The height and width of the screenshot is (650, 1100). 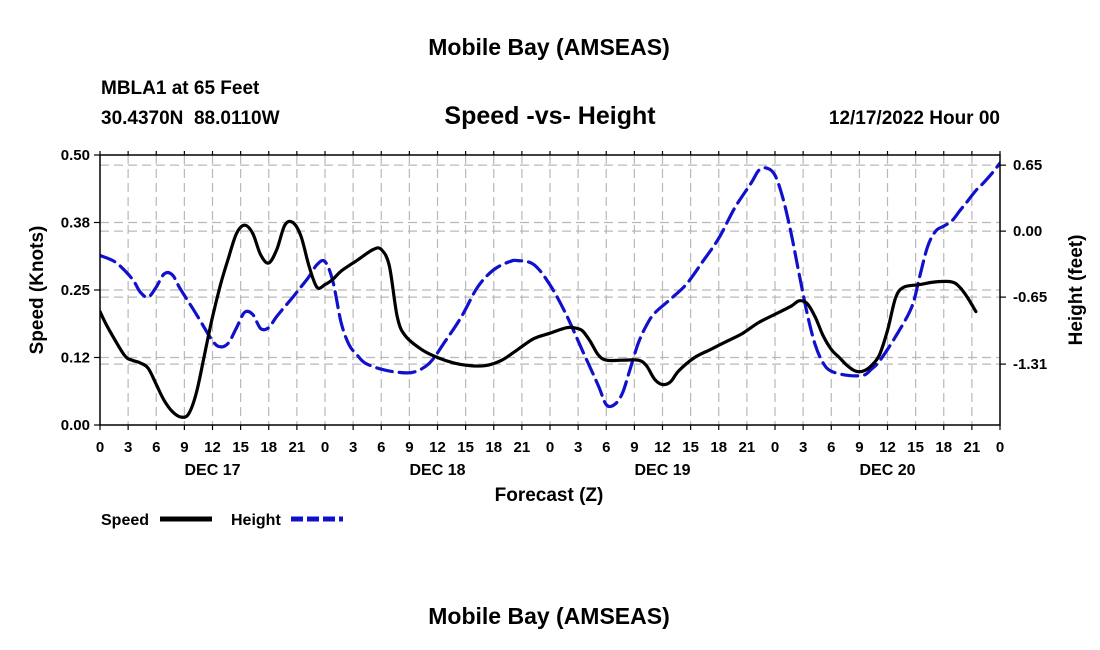 What do you see at coordinates (75, 290) in the screenshot?
I see `y-tick-label-left: 0.25` at bounding box center [75, 290].